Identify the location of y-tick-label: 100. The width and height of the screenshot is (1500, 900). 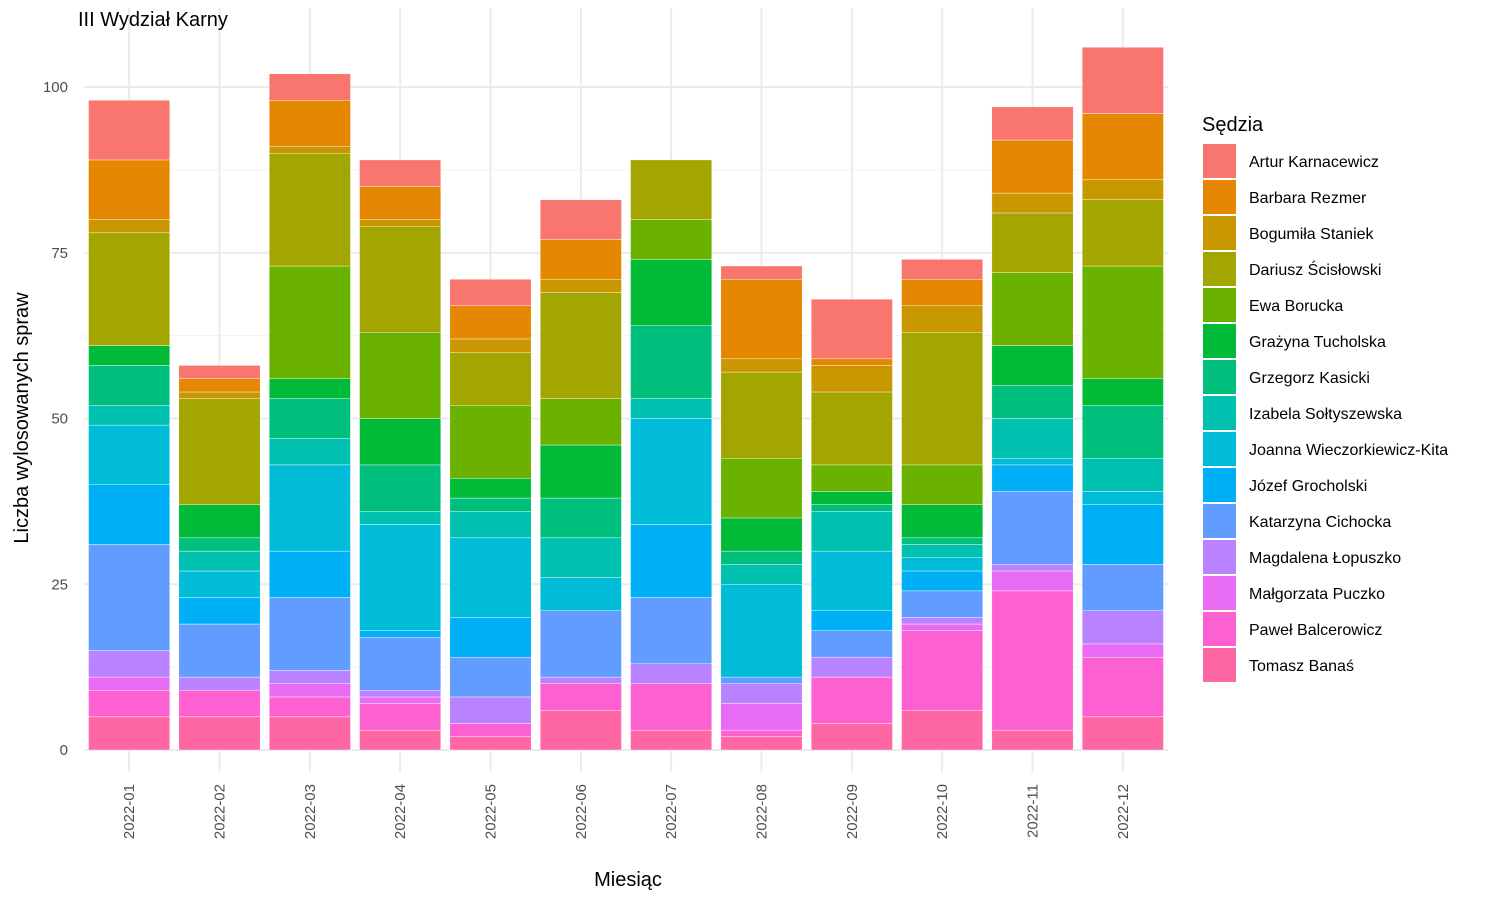
(55, 87).